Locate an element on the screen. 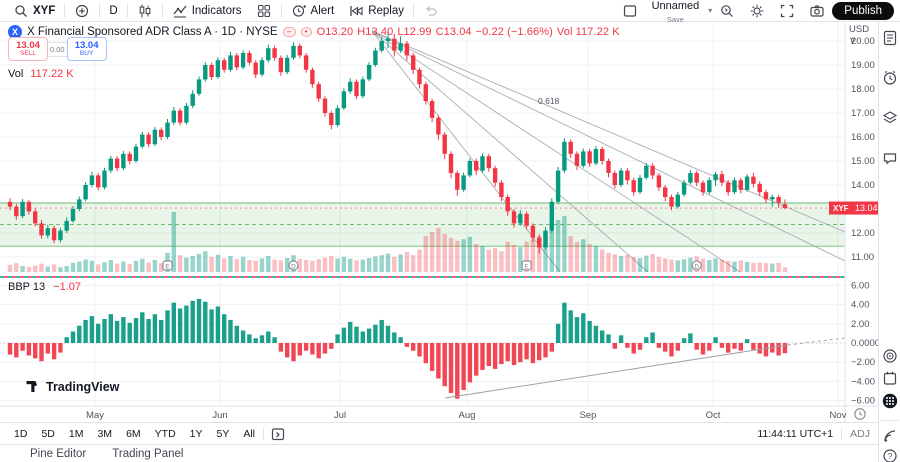  layout-grid-button is located at coordinates (264, 11).